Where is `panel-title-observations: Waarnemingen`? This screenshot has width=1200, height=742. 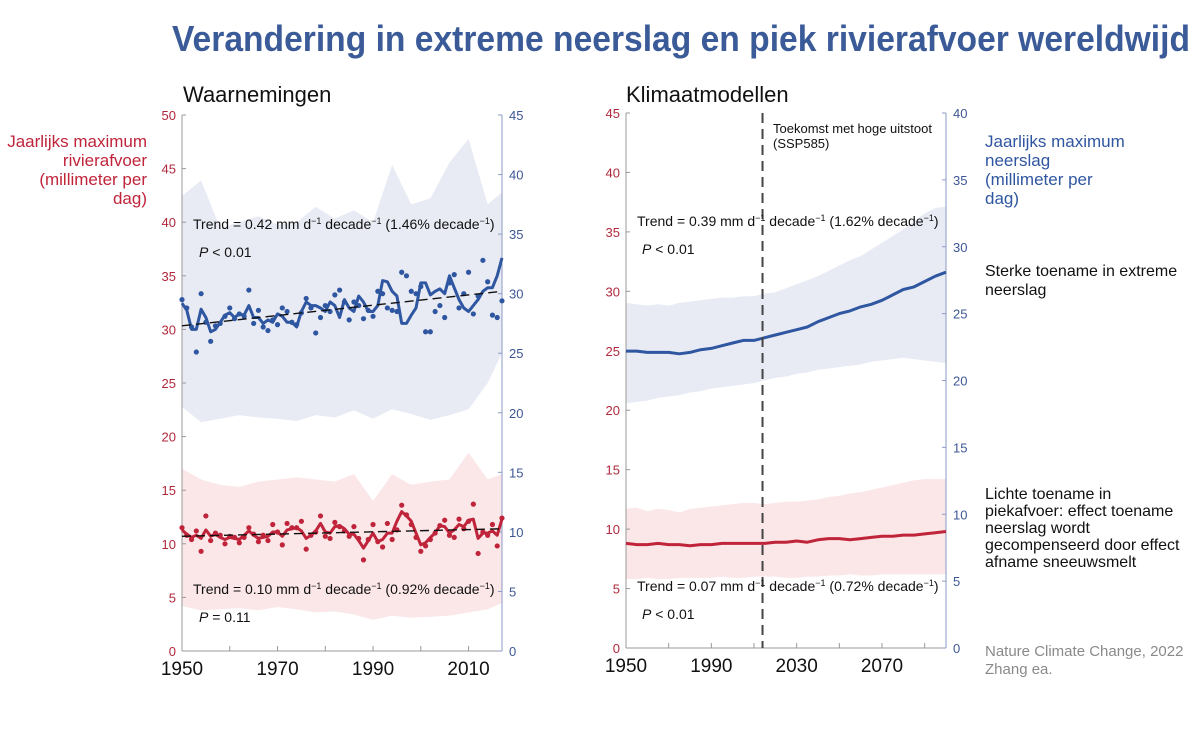 panel-title-observations: Waarnemingen is located at coordinates (257, 94).